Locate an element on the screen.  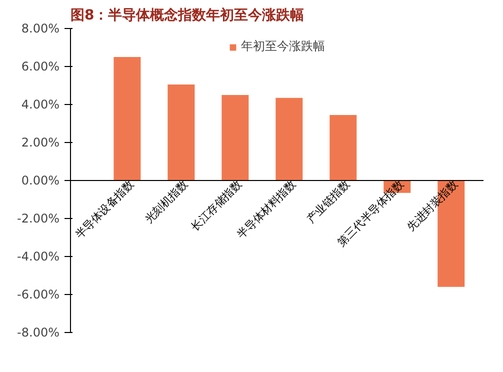
x-tick-label: 光刻机指数 is located at coordinates (166, 202).